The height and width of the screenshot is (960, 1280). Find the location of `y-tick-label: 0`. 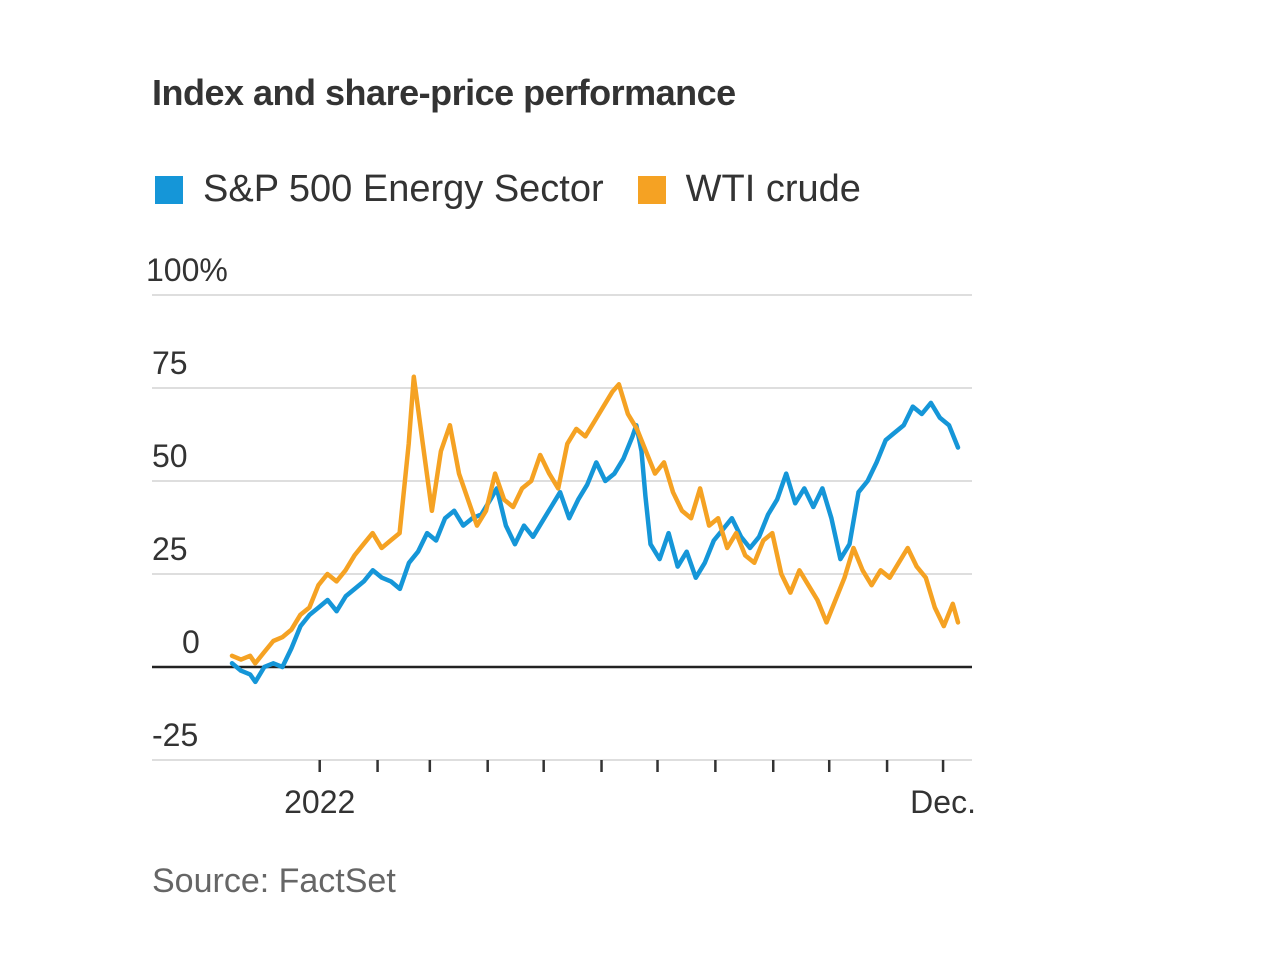

y-tick-label: 0 is located at coordinates (191, 642).